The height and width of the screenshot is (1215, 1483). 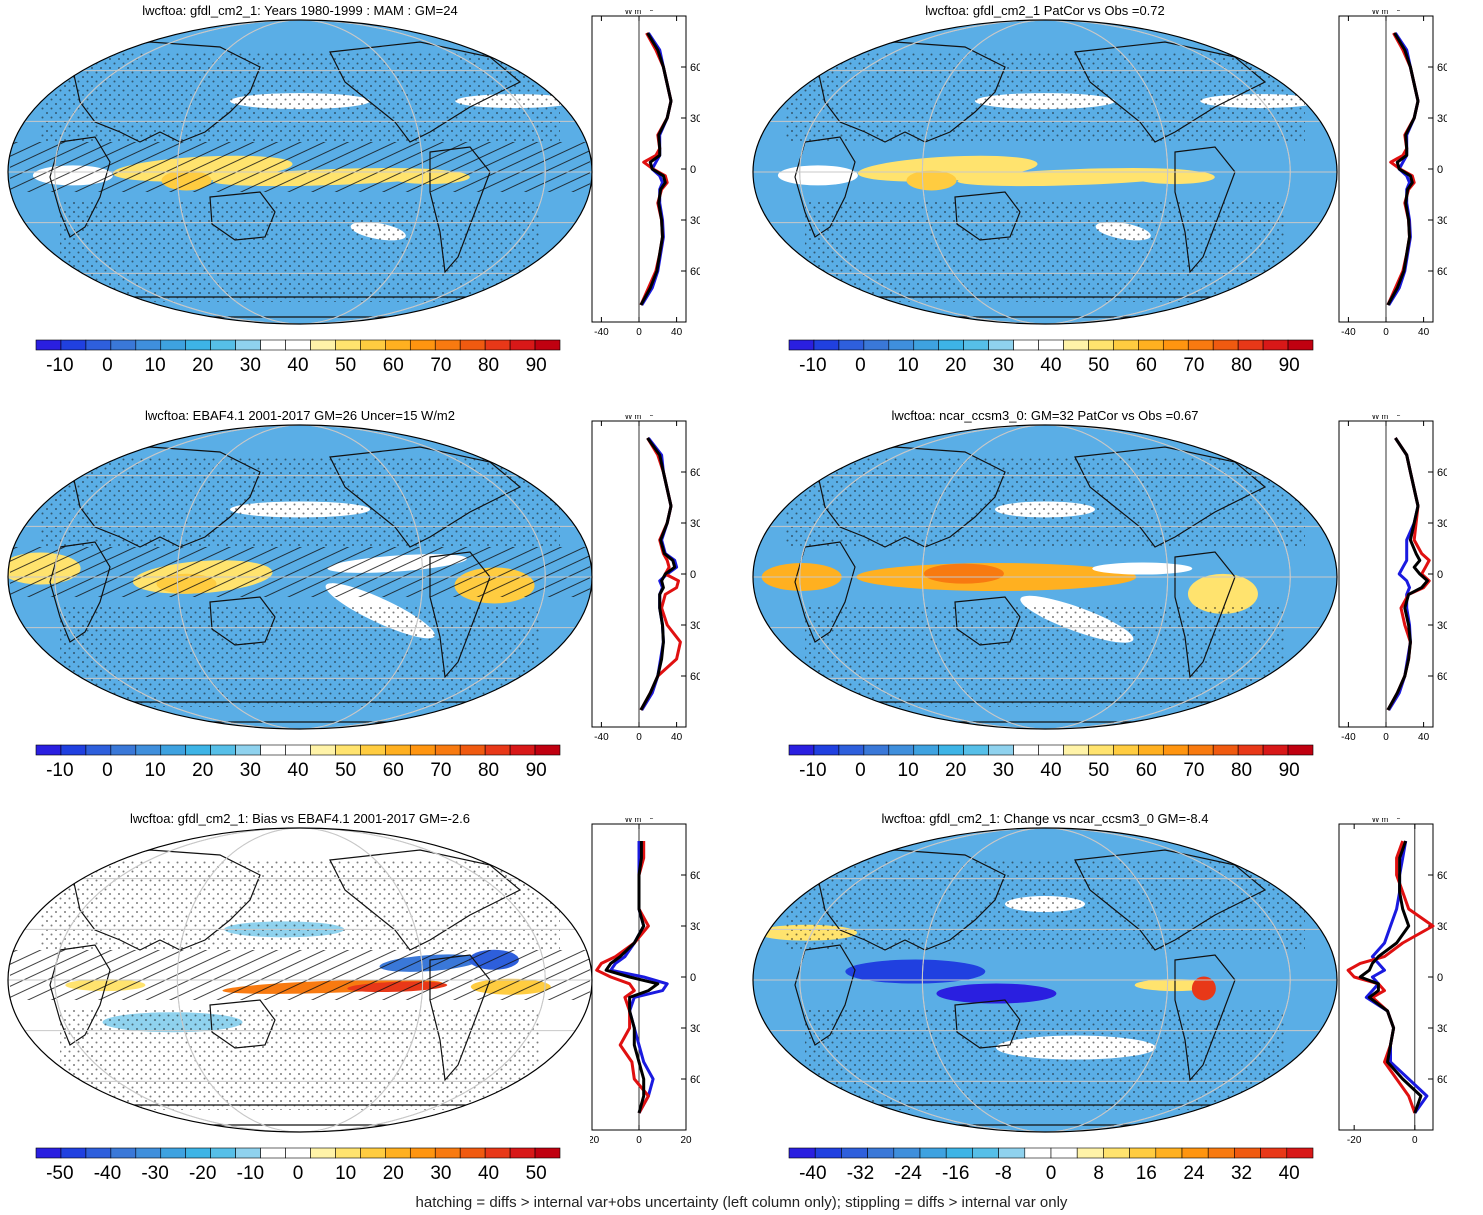 I want to click on lat-label: 0, so click(x=1440, y=978).